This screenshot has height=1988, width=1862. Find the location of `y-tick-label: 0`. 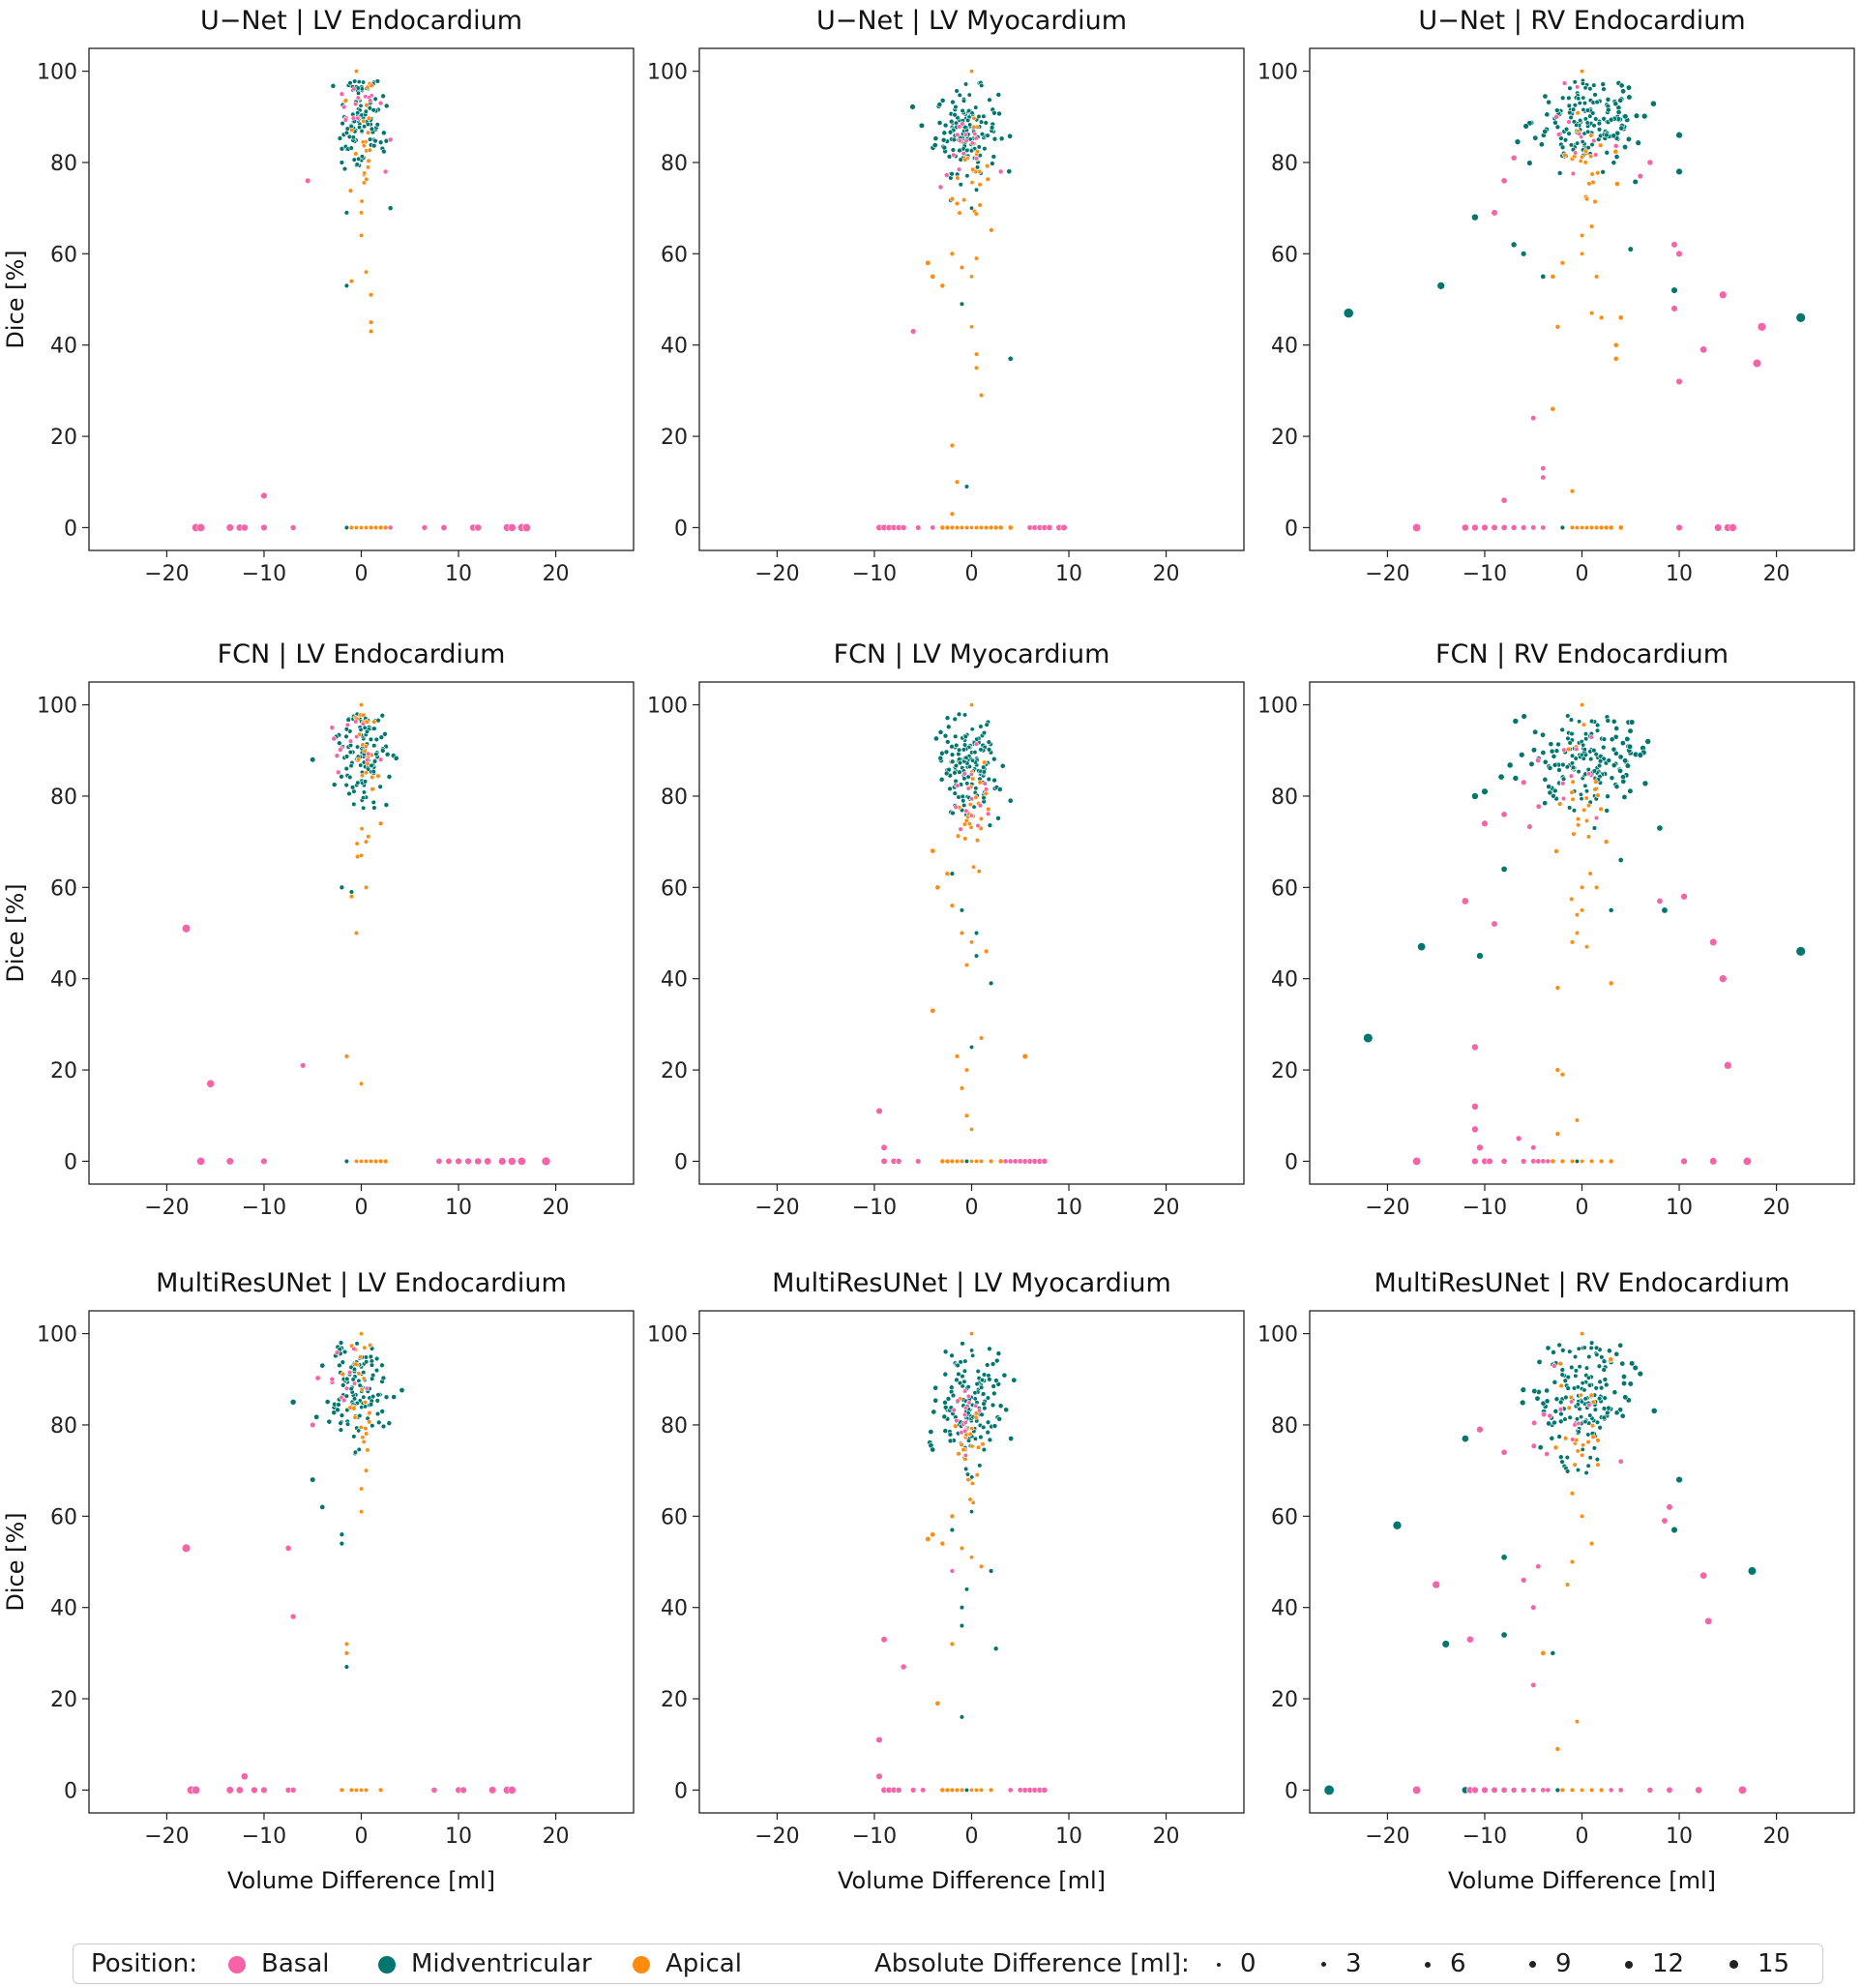

y-tick-label: 0 is located at coordinates (1291, 1162).